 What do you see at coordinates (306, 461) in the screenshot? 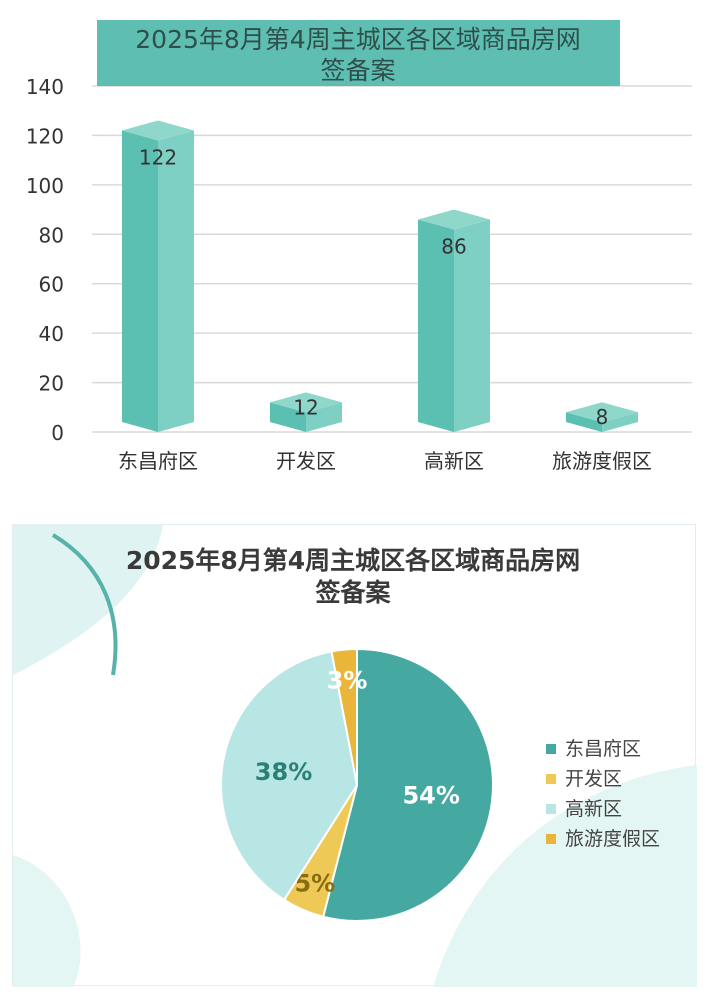
I see `x-tick-label: 开发区` at bounding box center [306, 461].